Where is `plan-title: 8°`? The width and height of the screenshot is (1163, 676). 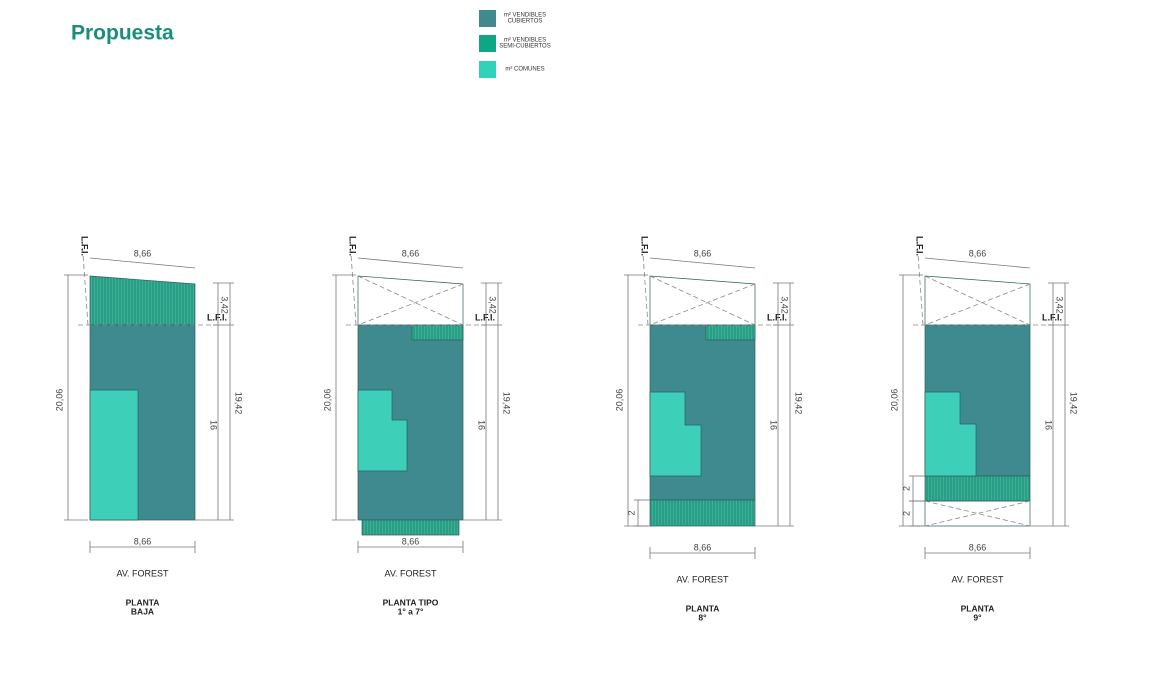
plan-title: 8° is located at coordinates (702, 617).